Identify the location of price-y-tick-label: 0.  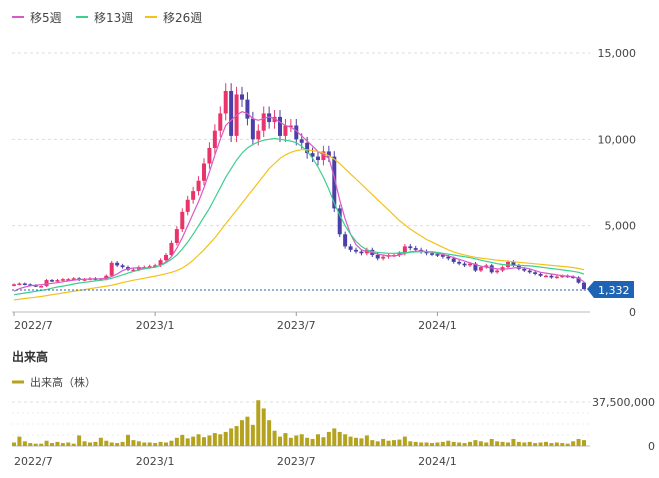
(632, 312).